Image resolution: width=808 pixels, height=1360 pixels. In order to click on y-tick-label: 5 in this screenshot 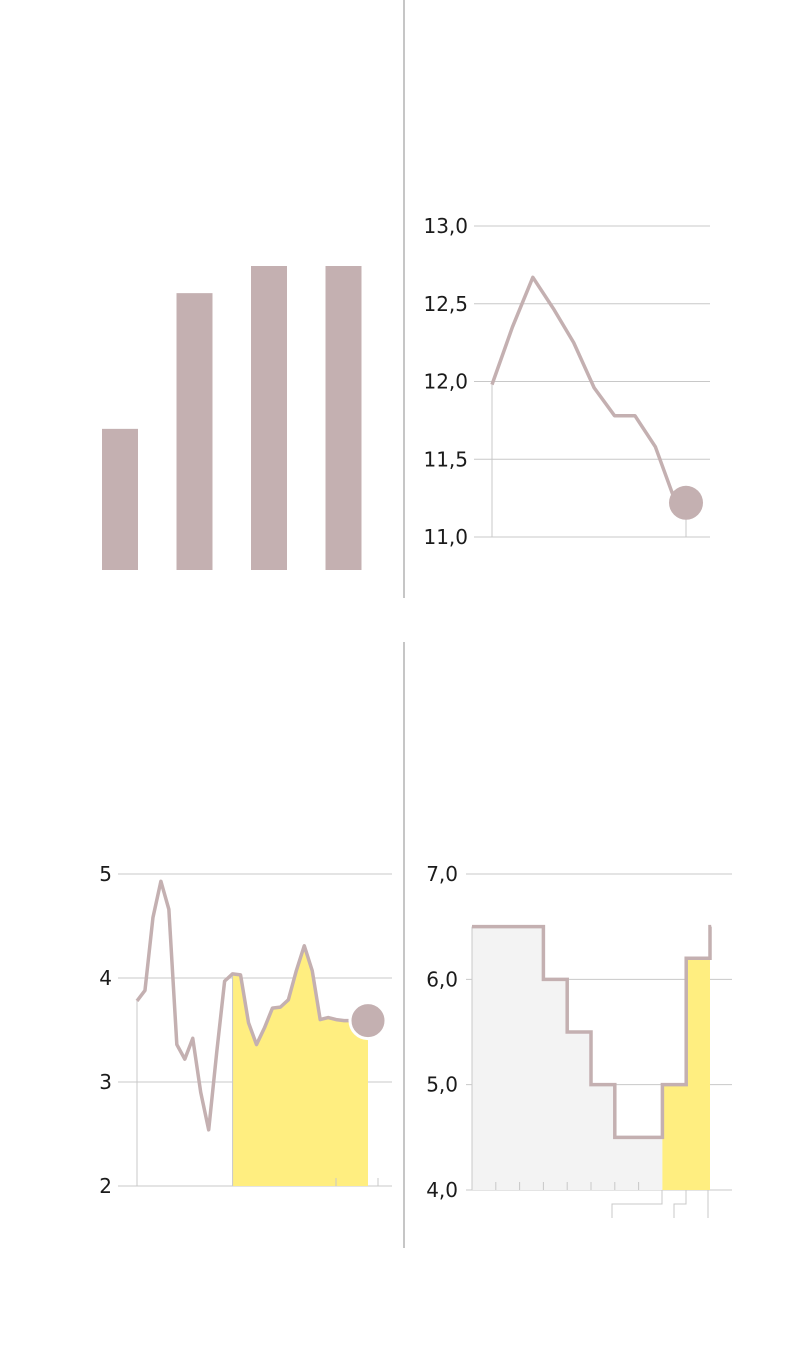, I will do `click(105, 874)`.